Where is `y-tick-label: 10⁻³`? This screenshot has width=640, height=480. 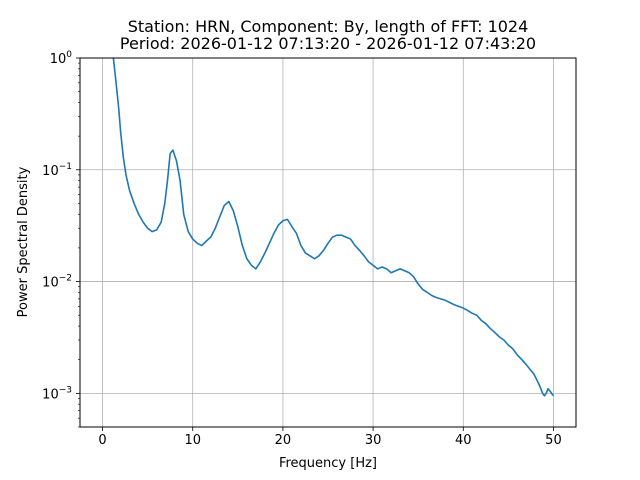
y-tick-label: 10⁻³ is located at coordinates (57, 393).